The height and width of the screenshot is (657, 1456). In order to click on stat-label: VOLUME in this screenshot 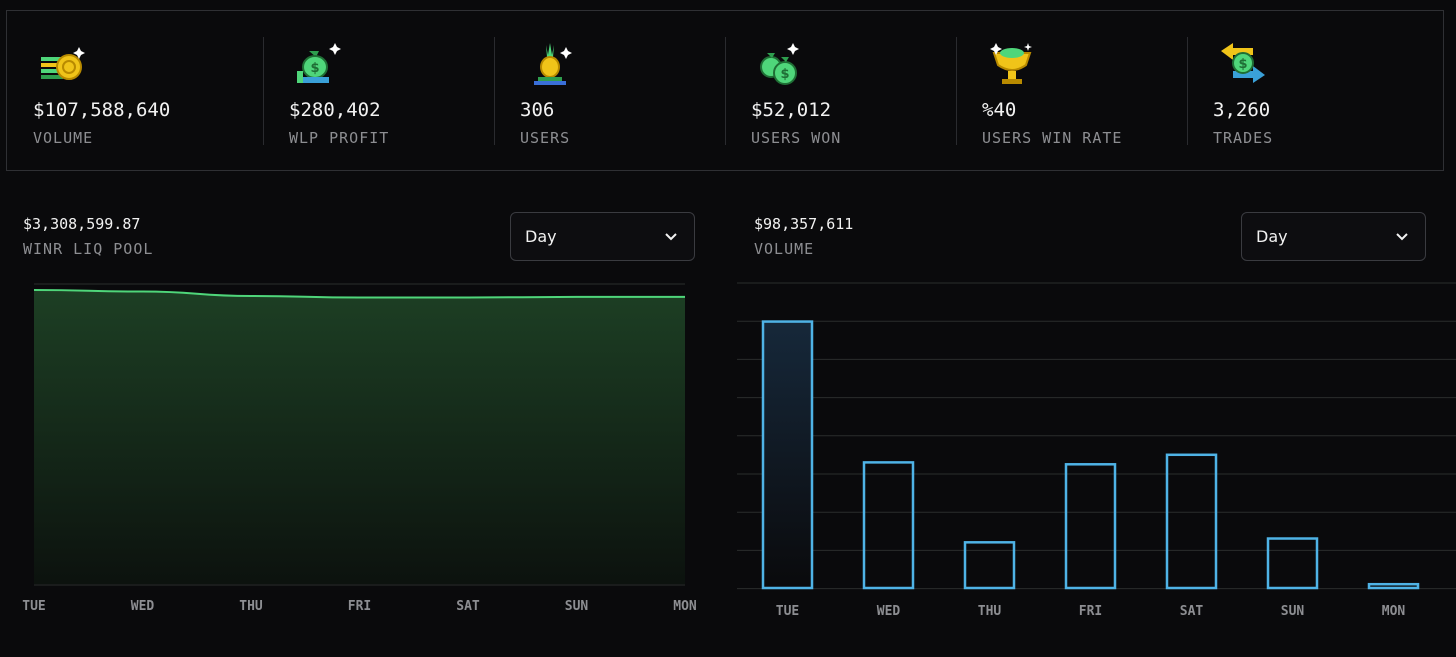, I will do `click(63, 138)`.